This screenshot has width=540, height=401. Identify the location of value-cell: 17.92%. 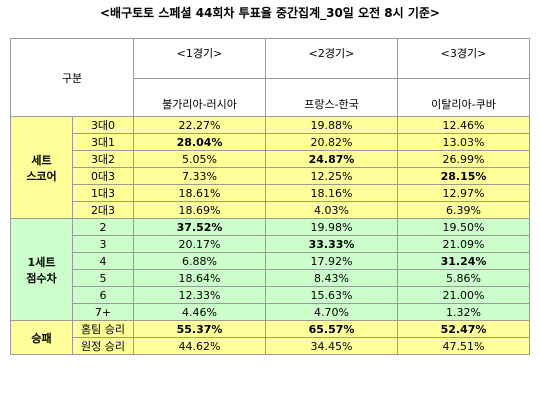
(331, 261).